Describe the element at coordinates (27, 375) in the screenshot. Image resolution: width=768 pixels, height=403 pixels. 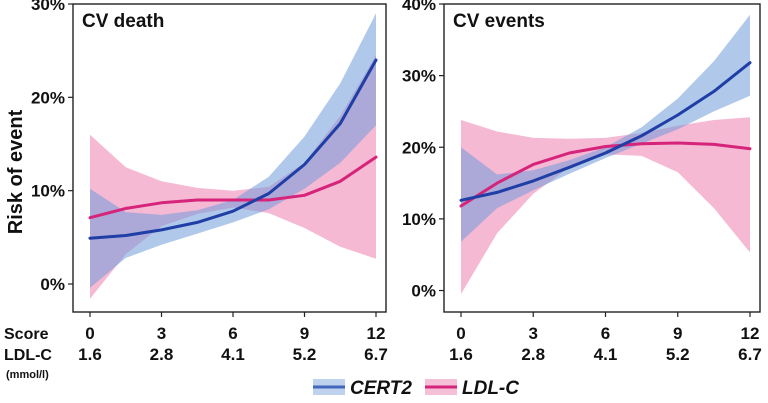
I see `x-row-unit-ldl: (mmol/l)` at that location.